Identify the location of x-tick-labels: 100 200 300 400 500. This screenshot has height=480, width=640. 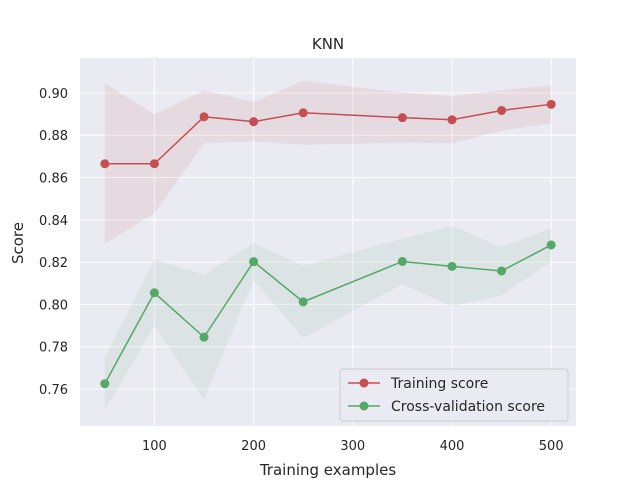
(353, 446).